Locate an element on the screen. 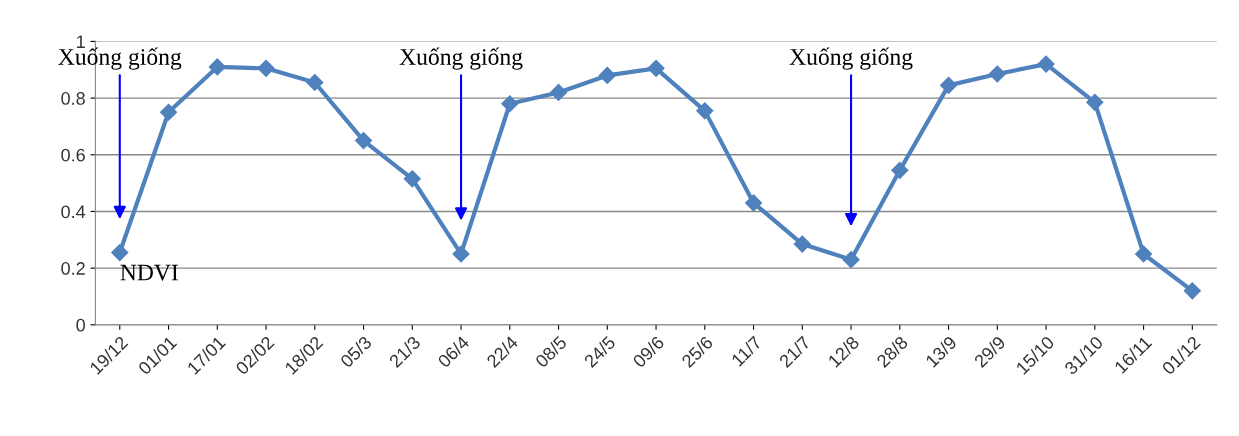  x-tick-label: 05/3 is located at coordinates (356, 352).